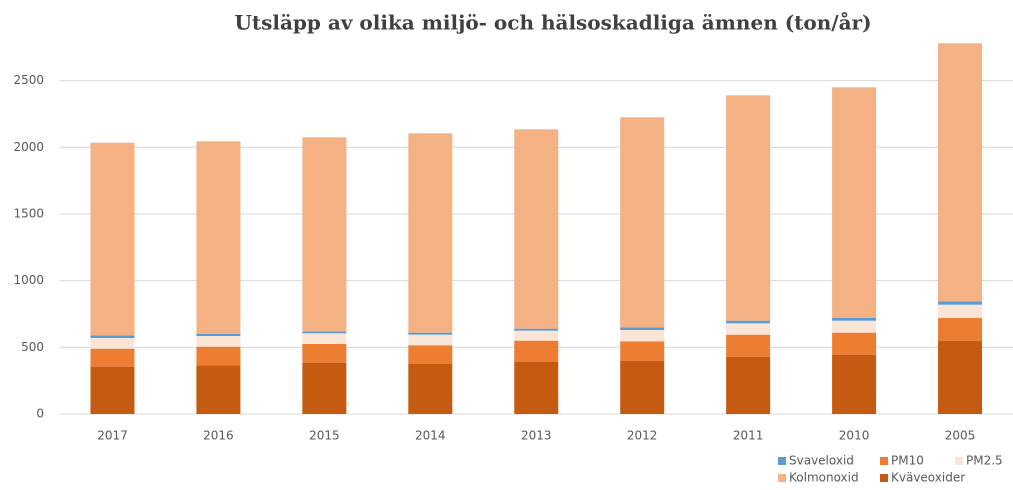 This screenshot has width=1013, height=490. I want to click on x-tick-label: 2005, so click(960, 436).